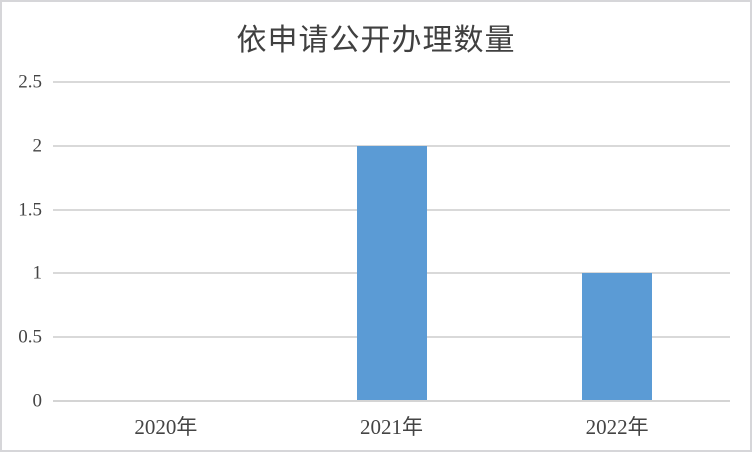 This screenshot has height=452, width=752. What do you see at coordinates (617, 427) in the screenshot?
I see `x-tick-label: 2022年` at bounding box center [617, 427].